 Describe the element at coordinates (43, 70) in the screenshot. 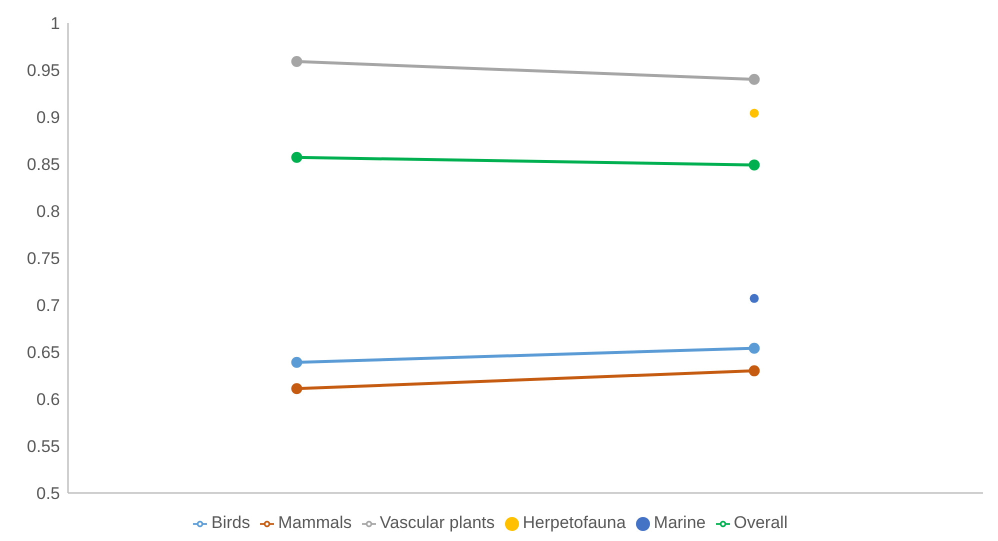

I see `y-tick-label: 0.95` at that location.